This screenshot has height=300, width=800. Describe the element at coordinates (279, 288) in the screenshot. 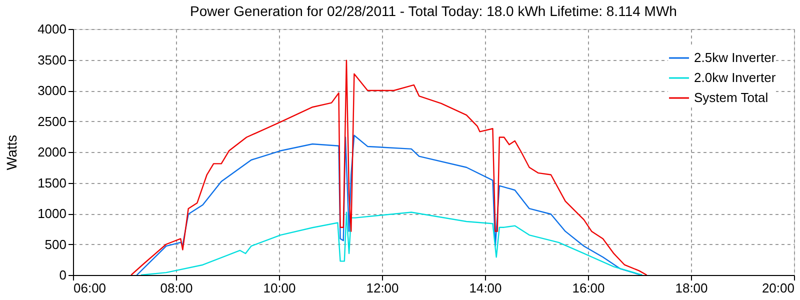

I see `x-tick-label: 10:00` at that location.